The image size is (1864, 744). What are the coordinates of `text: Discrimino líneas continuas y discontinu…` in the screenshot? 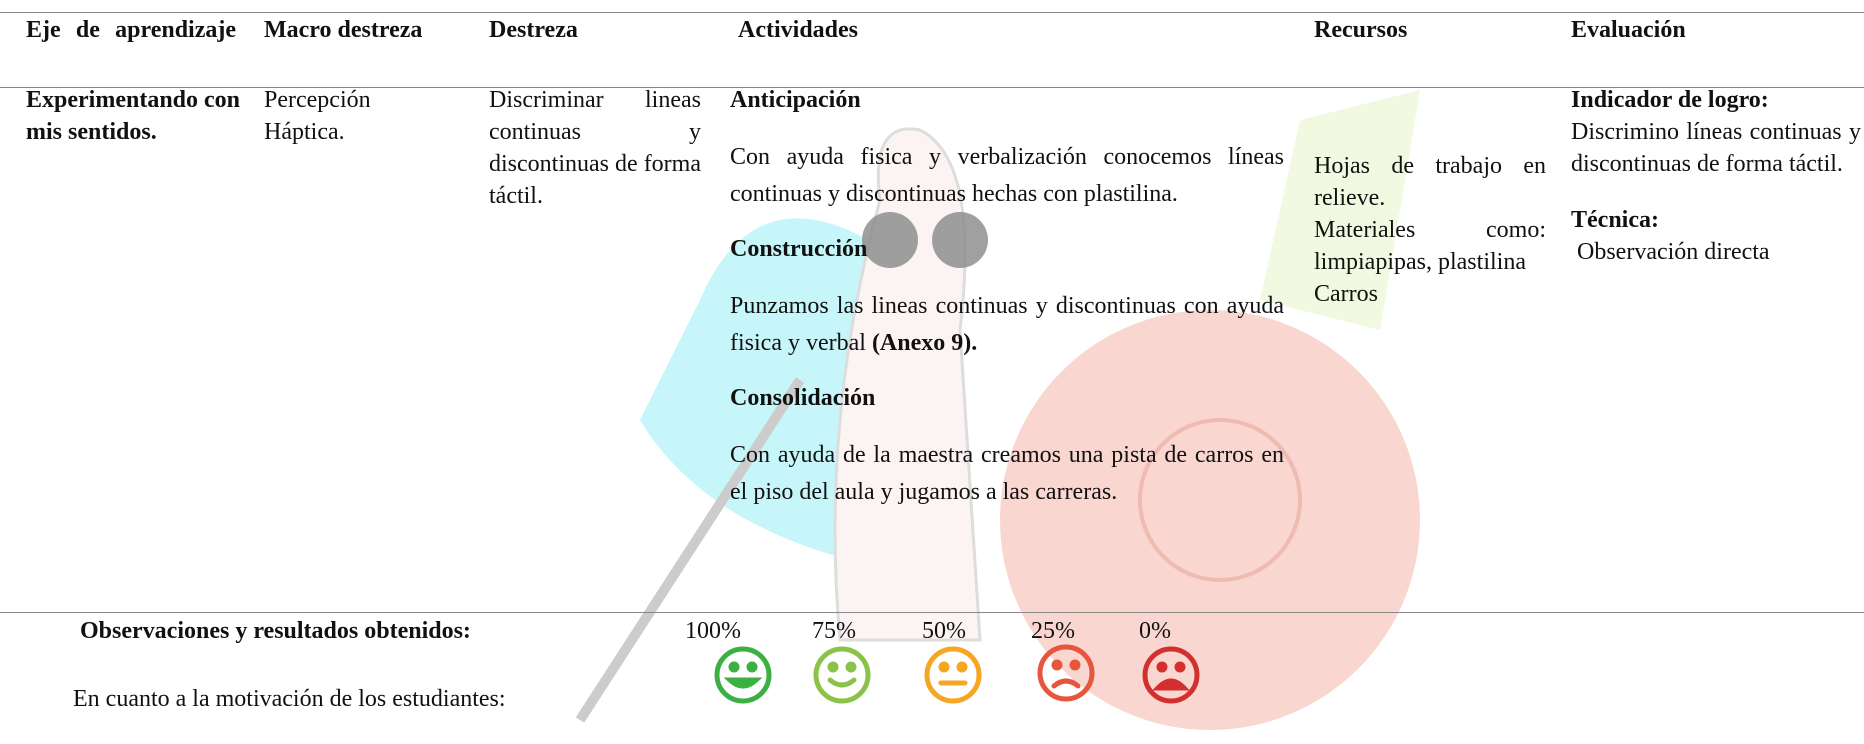 It's located at (1716, 148).